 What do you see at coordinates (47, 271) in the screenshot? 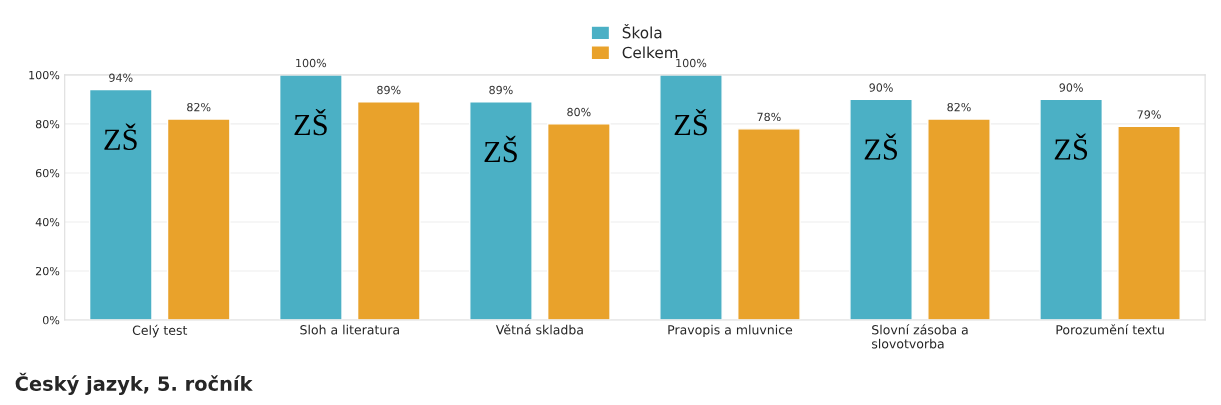
I see `y-tick-label: 20%` at bounding box center [47, 271].